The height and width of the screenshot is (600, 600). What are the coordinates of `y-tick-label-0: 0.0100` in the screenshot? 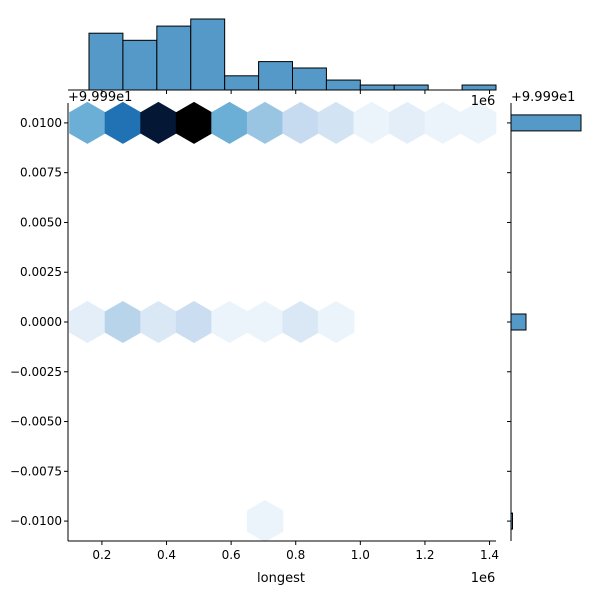 It's located at (41, 123).